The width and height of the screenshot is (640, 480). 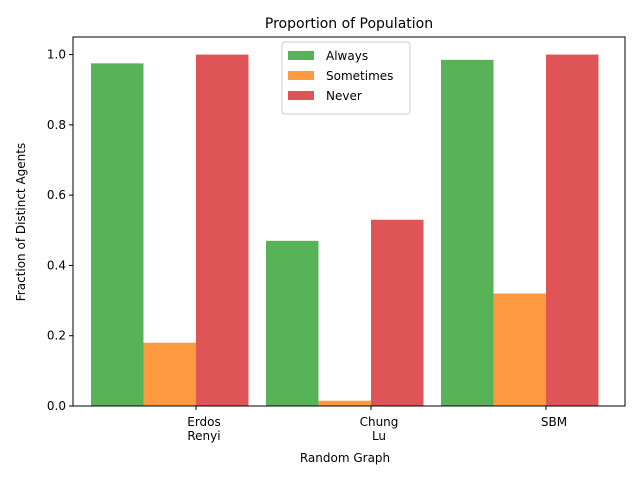 I want to click on y-tick-label: 0.4, so click(x=56, y=265).